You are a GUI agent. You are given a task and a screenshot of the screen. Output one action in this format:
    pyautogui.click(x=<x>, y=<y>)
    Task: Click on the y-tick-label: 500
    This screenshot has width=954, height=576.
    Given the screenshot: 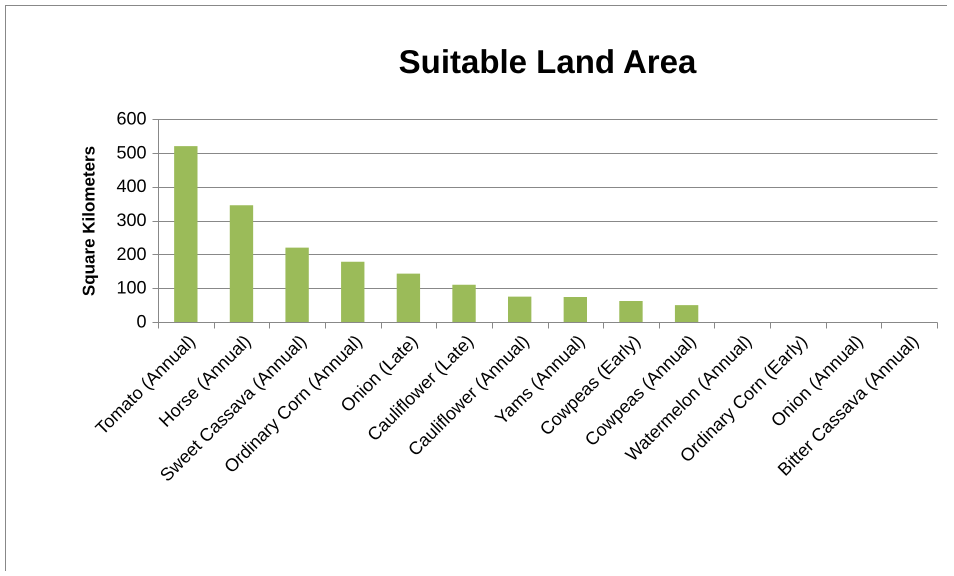 What is the action you would take?
    pyautogui.click(x=131, y=152)
    